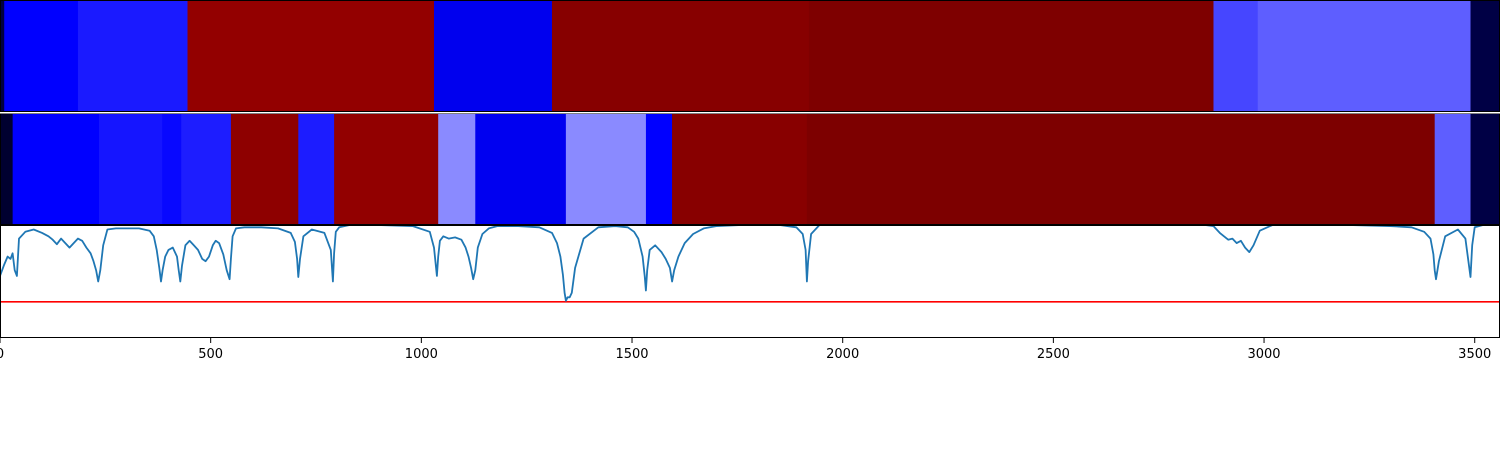 The image size is (1500, 450). Describe the element at coordinates (1263, 354) in the screenshot. I see `x-tick-label: 3000` at that location.